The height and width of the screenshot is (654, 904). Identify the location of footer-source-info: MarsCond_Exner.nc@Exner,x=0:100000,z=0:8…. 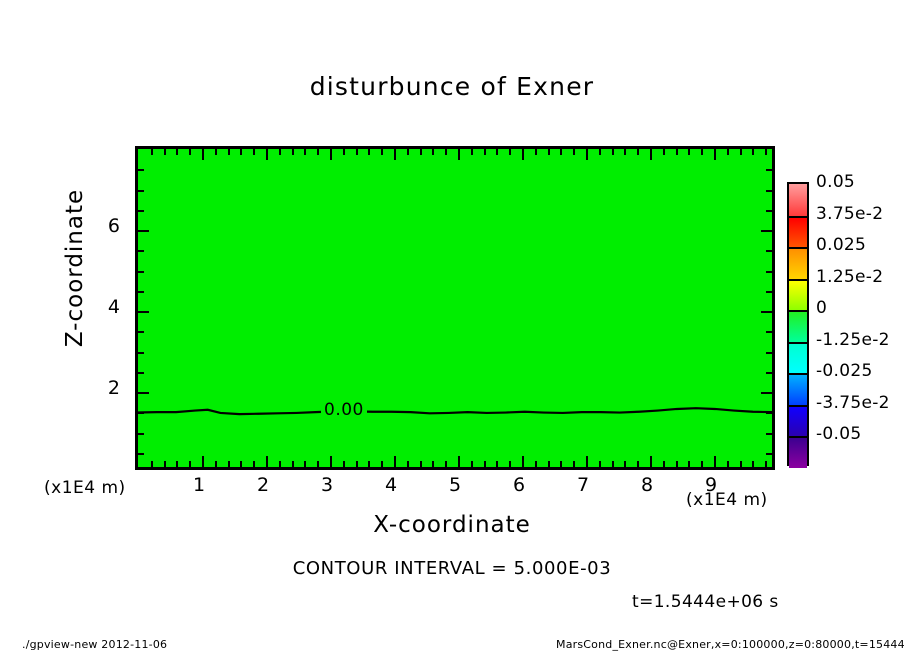
(730, 644).